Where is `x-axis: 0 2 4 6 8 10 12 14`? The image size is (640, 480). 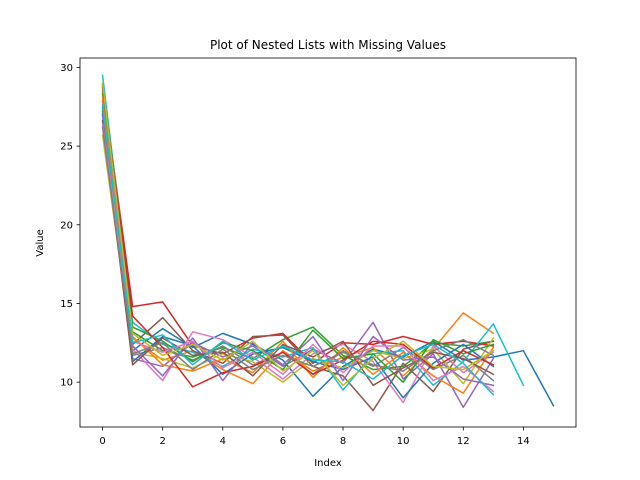 x-axis: 0 2 4 6 8 10 12 14 is located at coordinates (314, 437).